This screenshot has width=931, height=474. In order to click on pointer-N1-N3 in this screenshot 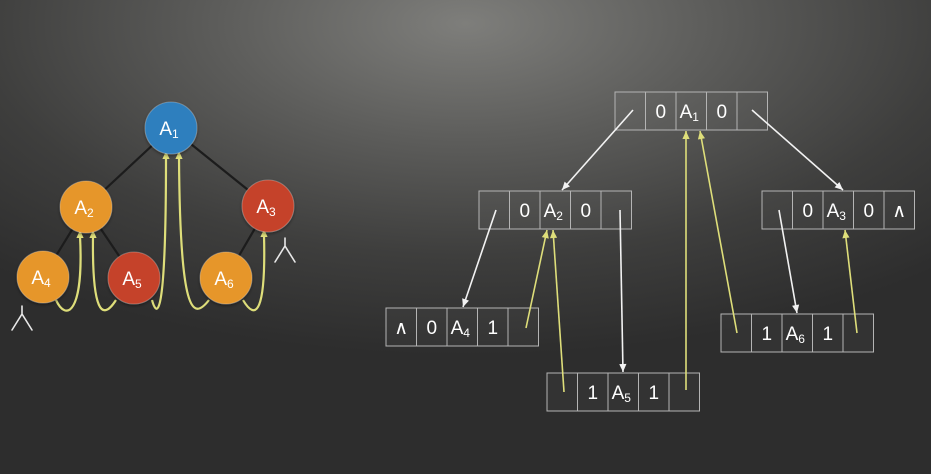, I will do `click(797, 150)`.